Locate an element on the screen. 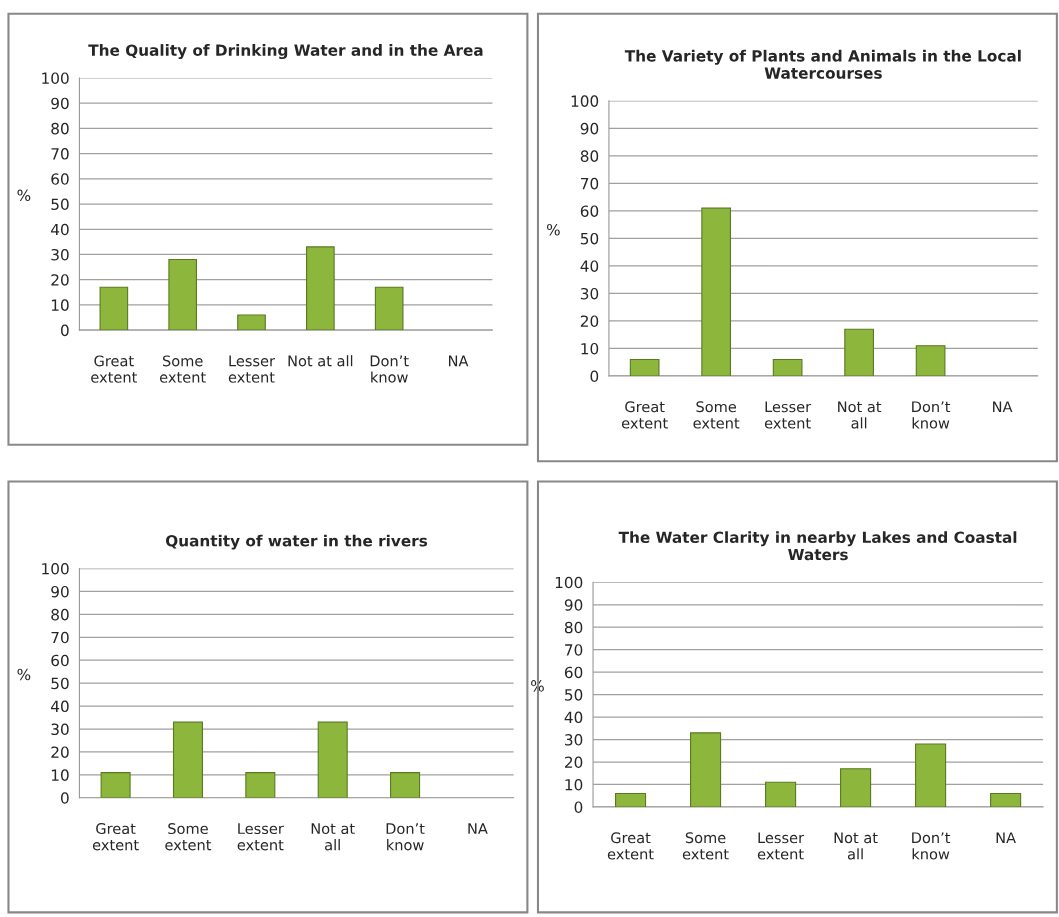 Image resolution: width=1059 pixels, height=917 pixels. chart-title: The Variety of Plants and Animals in the Local Watercourses is located at coordinates (822, 64).